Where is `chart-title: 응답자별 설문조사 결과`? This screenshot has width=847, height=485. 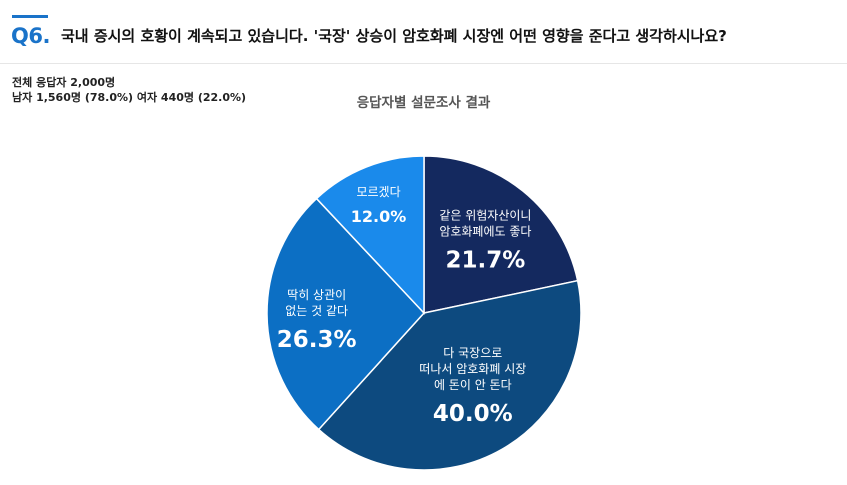
chart-title: 응답자별 설문조사 결과 is located at coordinates (423, 103).